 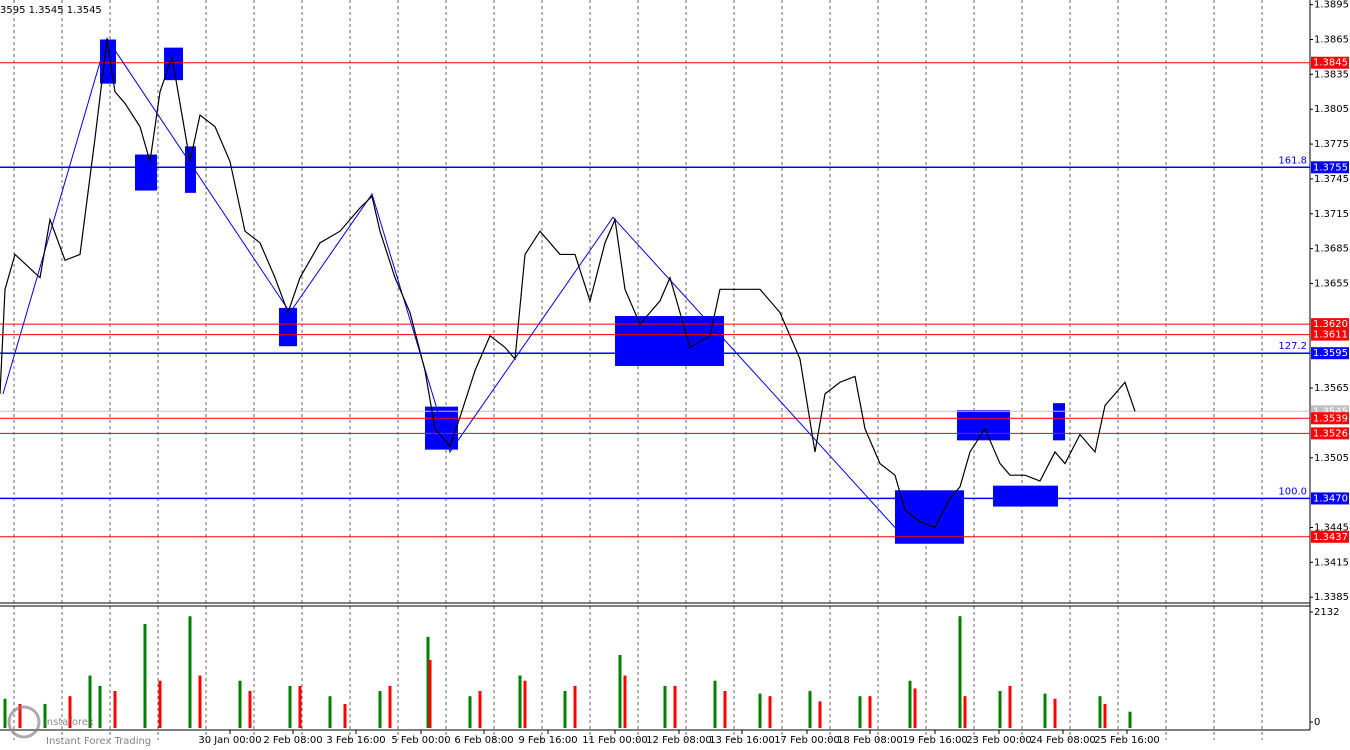 What do you see at coordinates (807, 740) in the screenshot?
I see `x-tick-label: 17 Feb 00:00` at bounding box center [807, 740].